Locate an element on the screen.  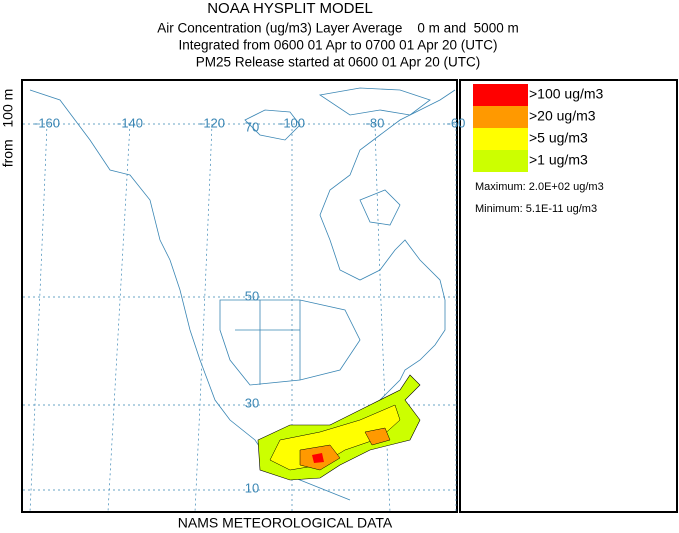
legend-label: >1 ug/m3 is located at coordinates (558, 160).